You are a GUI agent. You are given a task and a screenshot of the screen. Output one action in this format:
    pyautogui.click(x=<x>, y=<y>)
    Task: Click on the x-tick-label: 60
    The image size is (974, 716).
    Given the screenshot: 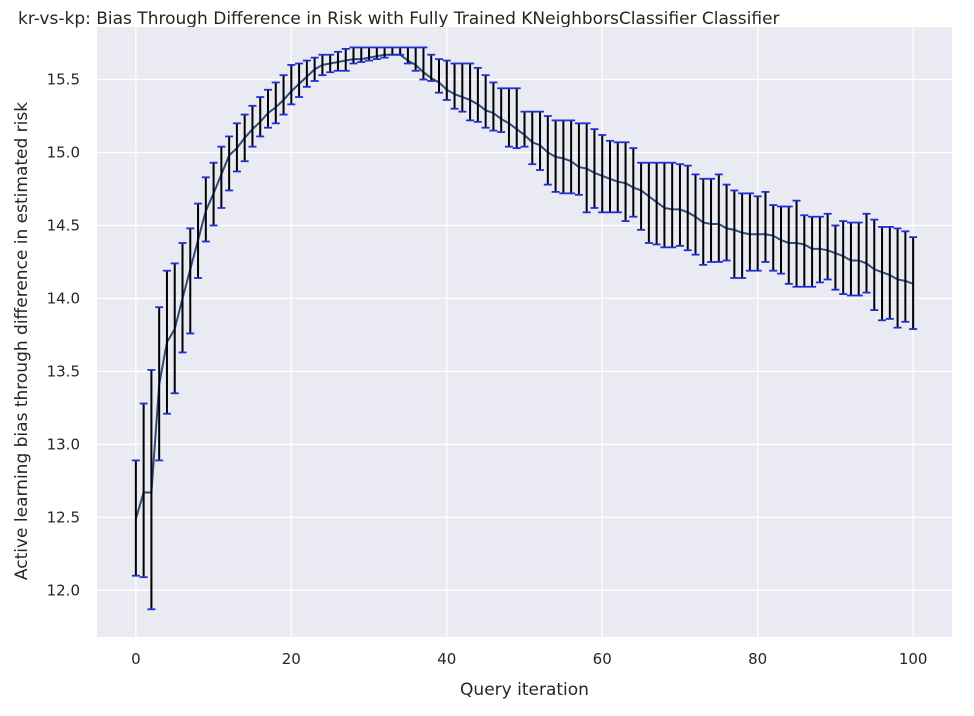 What is the action you would take?
    pyautogui.click(x=602, y=659)
    